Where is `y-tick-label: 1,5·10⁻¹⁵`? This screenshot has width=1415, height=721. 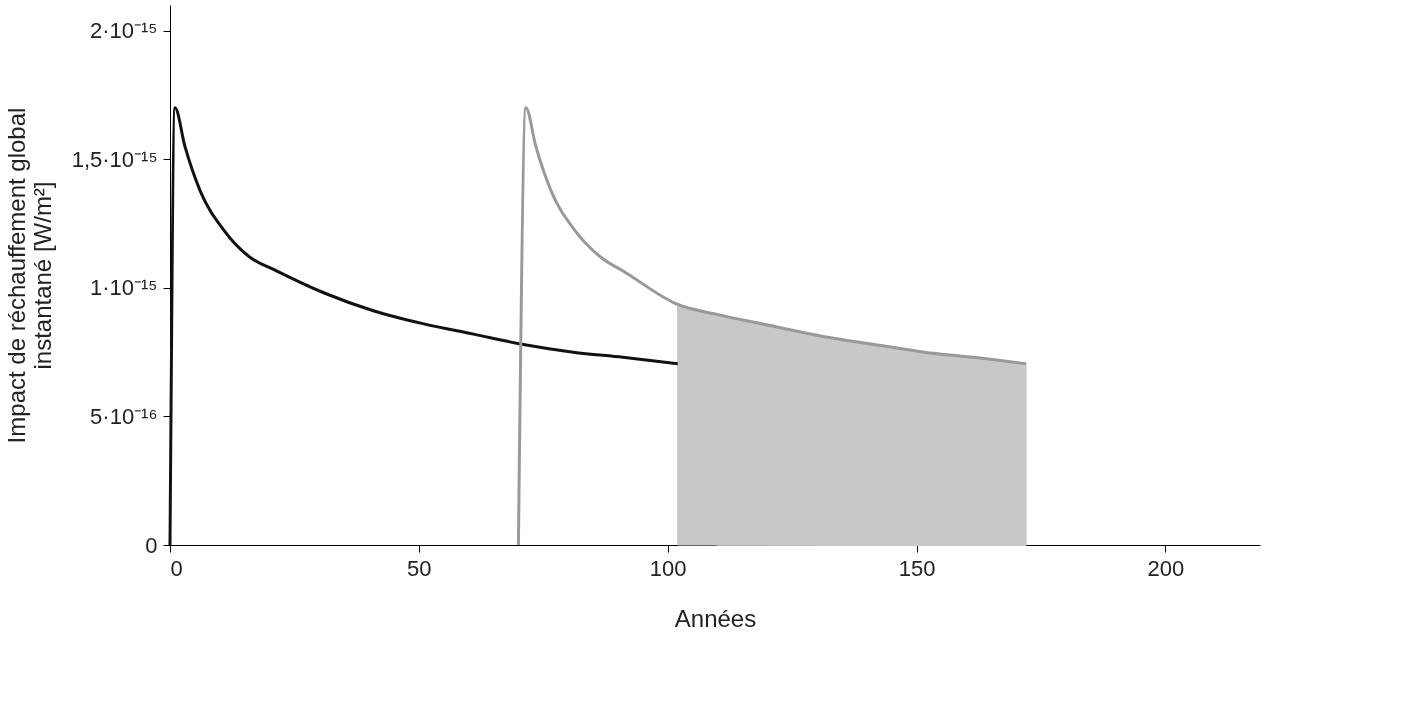
y-tick-label: 1,5·10⁻¹⁵ is located at coordinates (114, 159).